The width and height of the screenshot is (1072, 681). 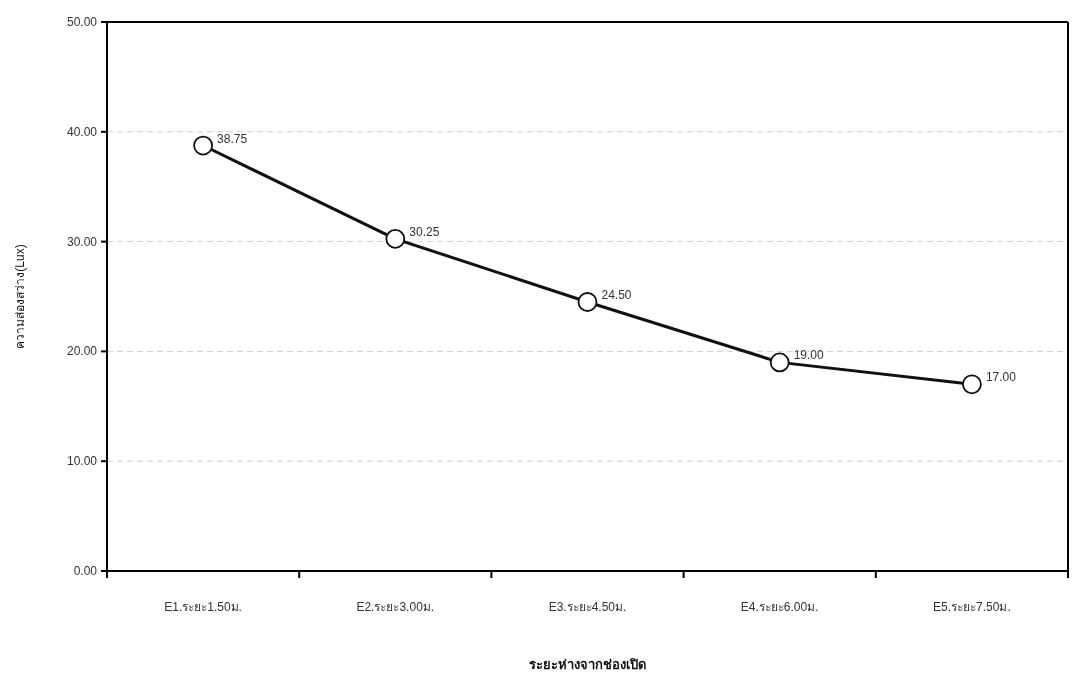 What do you see at coordinates (82, 241) in the screenshot?
I see `y-tick-label: 30.00` at bounding box center [82, 241].